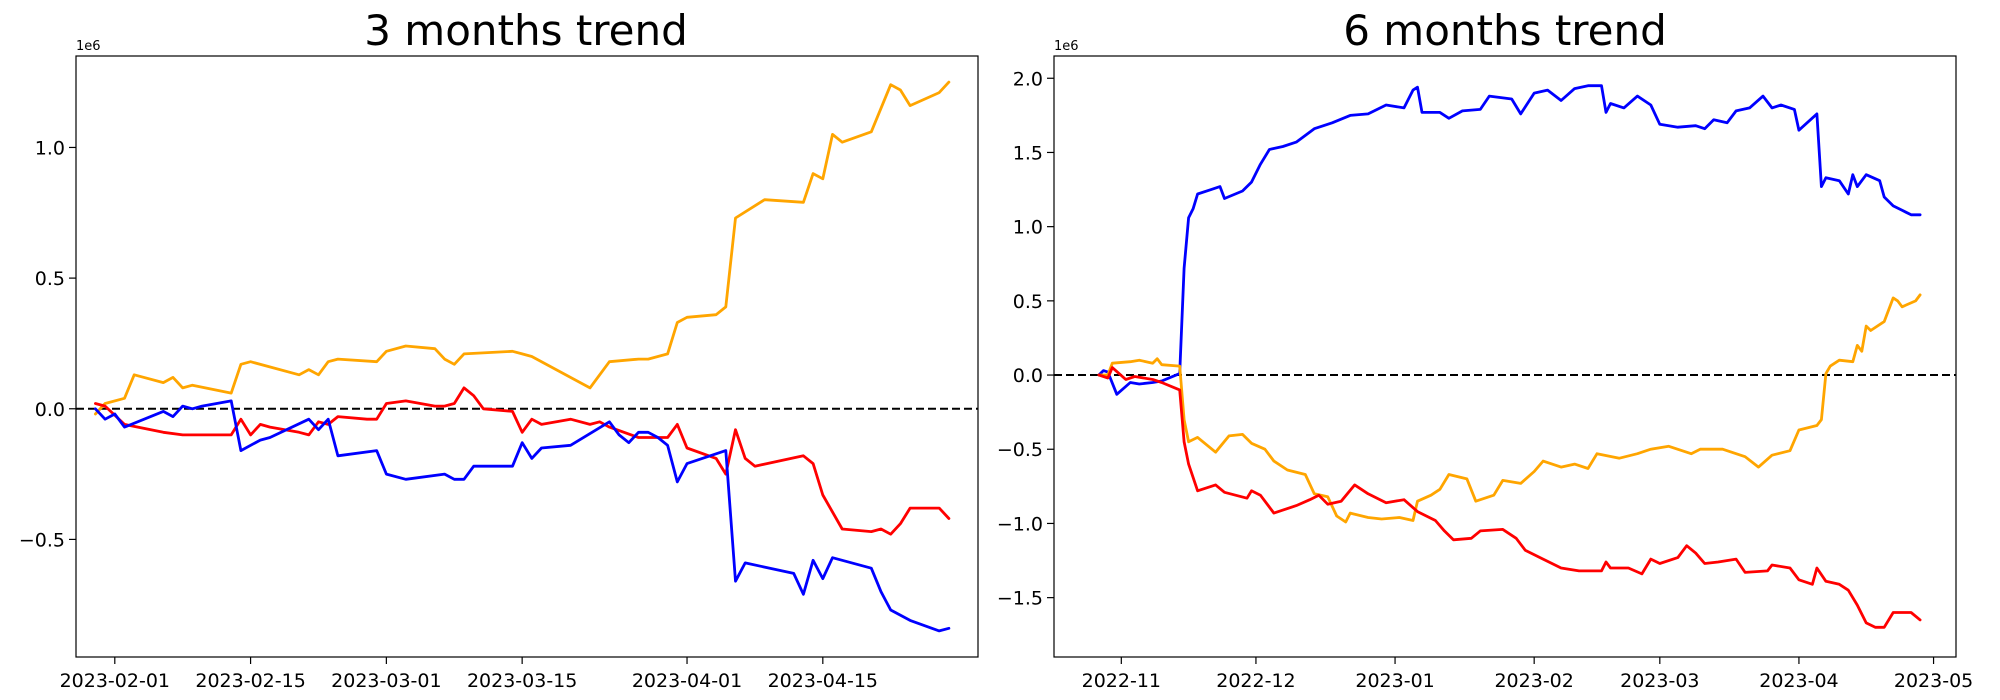 The image size is (2000, 700). Describe the element at coordinates (1020, 524) in the screenshot. I see `y-tick-label: −1.0` at that location.